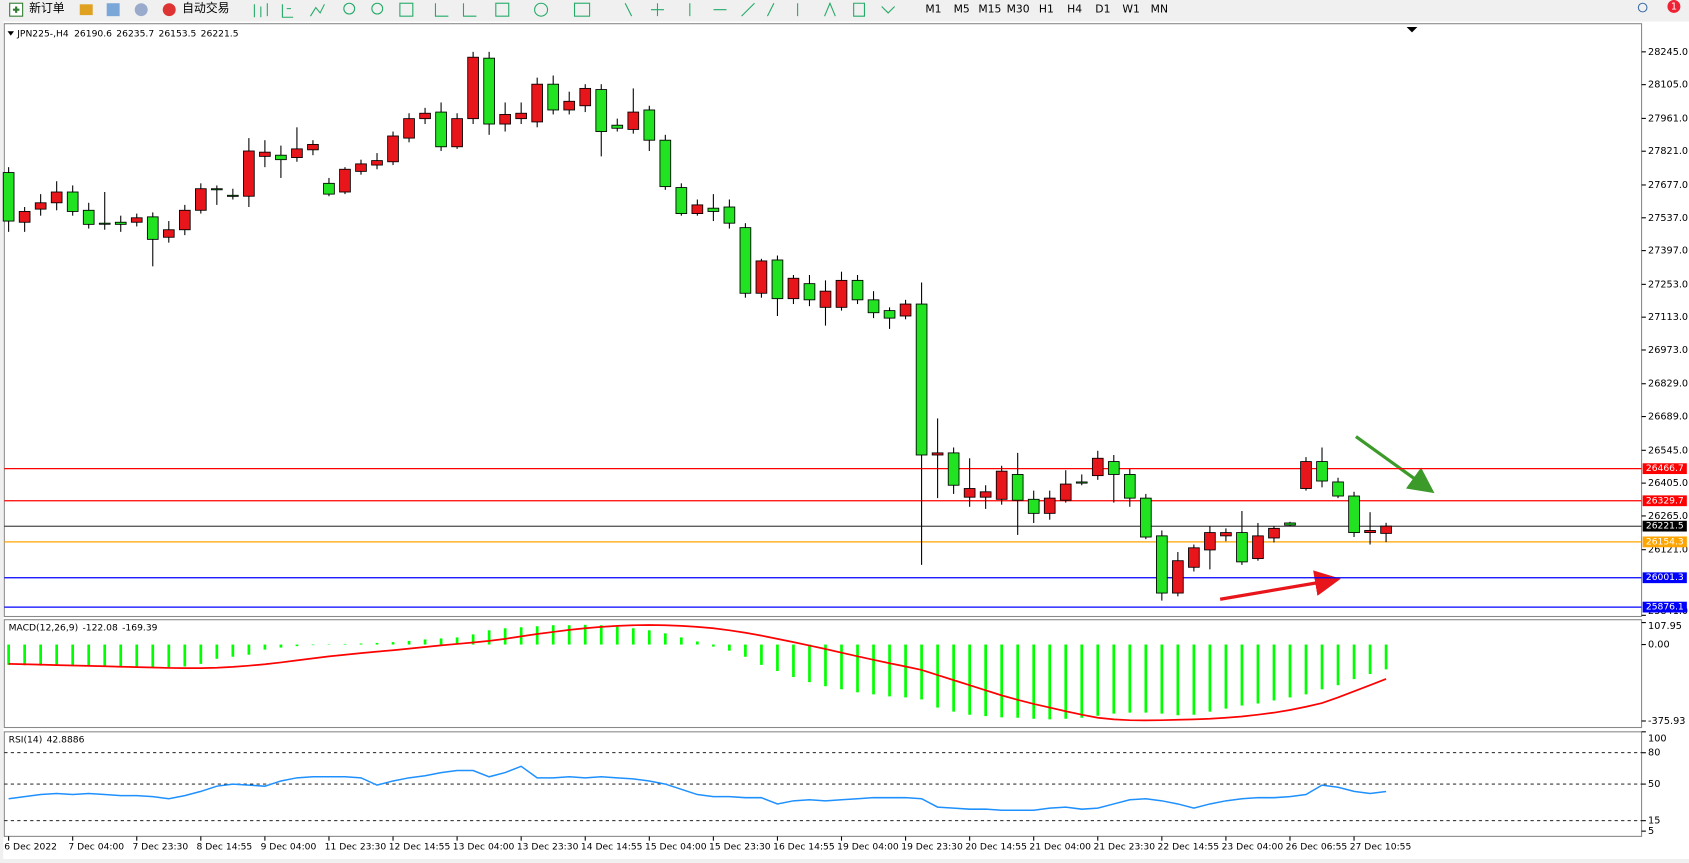  Describe the element at coordinates (1665, 577) in the screenshot. I see `level-label: 26001.3` at that location.